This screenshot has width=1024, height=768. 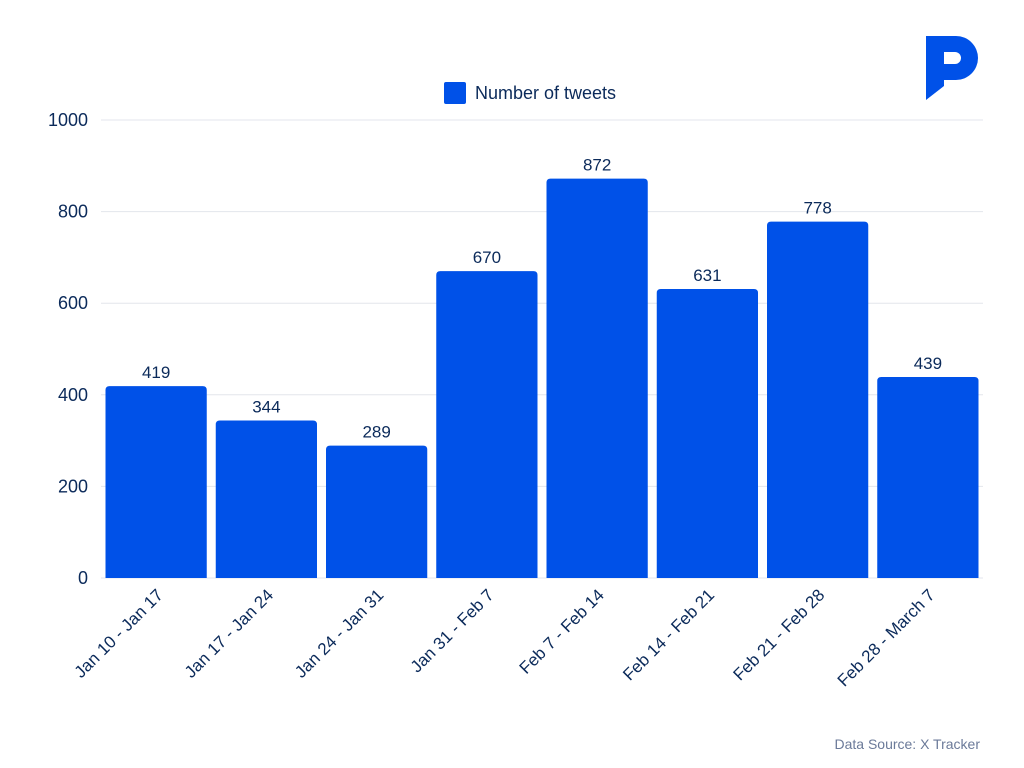 I want to click on legend: Number of tweets, so click(x=530, y=93).